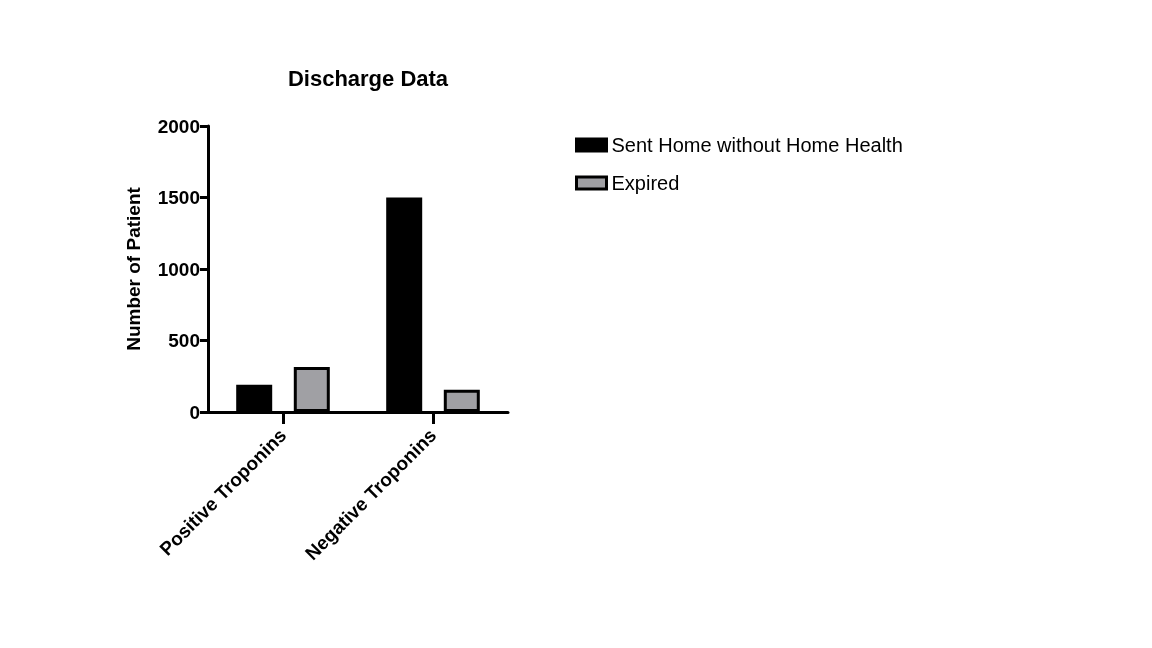 This screenshot has width=1152, height=648. I want to click on y-tick-label: 1500, so click(178, 197).